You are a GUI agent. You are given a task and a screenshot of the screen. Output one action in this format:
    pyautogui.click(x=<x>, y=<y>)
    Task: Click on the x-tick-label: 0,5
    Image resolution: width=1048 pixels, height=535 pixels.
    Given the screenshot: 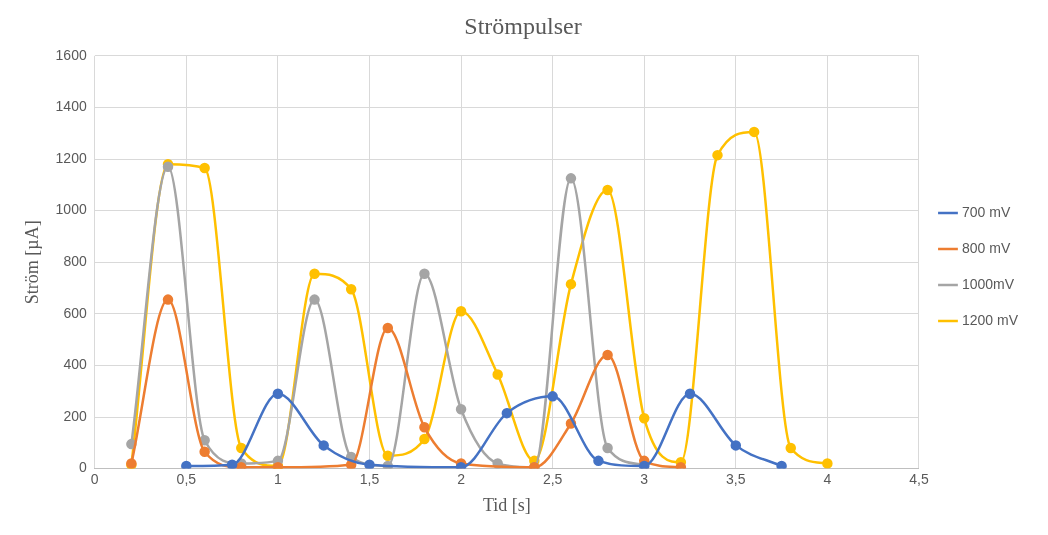 What is the action you would take?
    pyautogui.click(x=186, y=478)
    